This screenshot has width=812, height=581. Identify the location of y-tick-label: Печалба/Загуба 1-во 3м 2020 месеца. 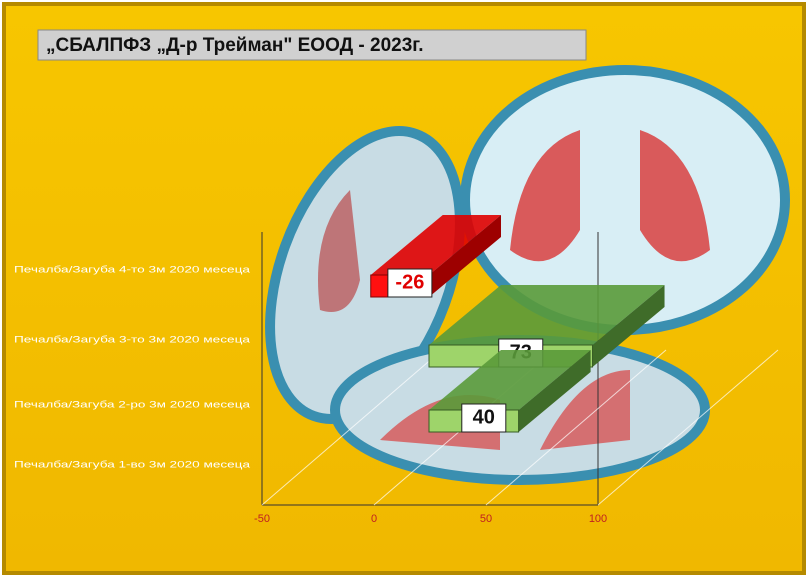
(132, 464).